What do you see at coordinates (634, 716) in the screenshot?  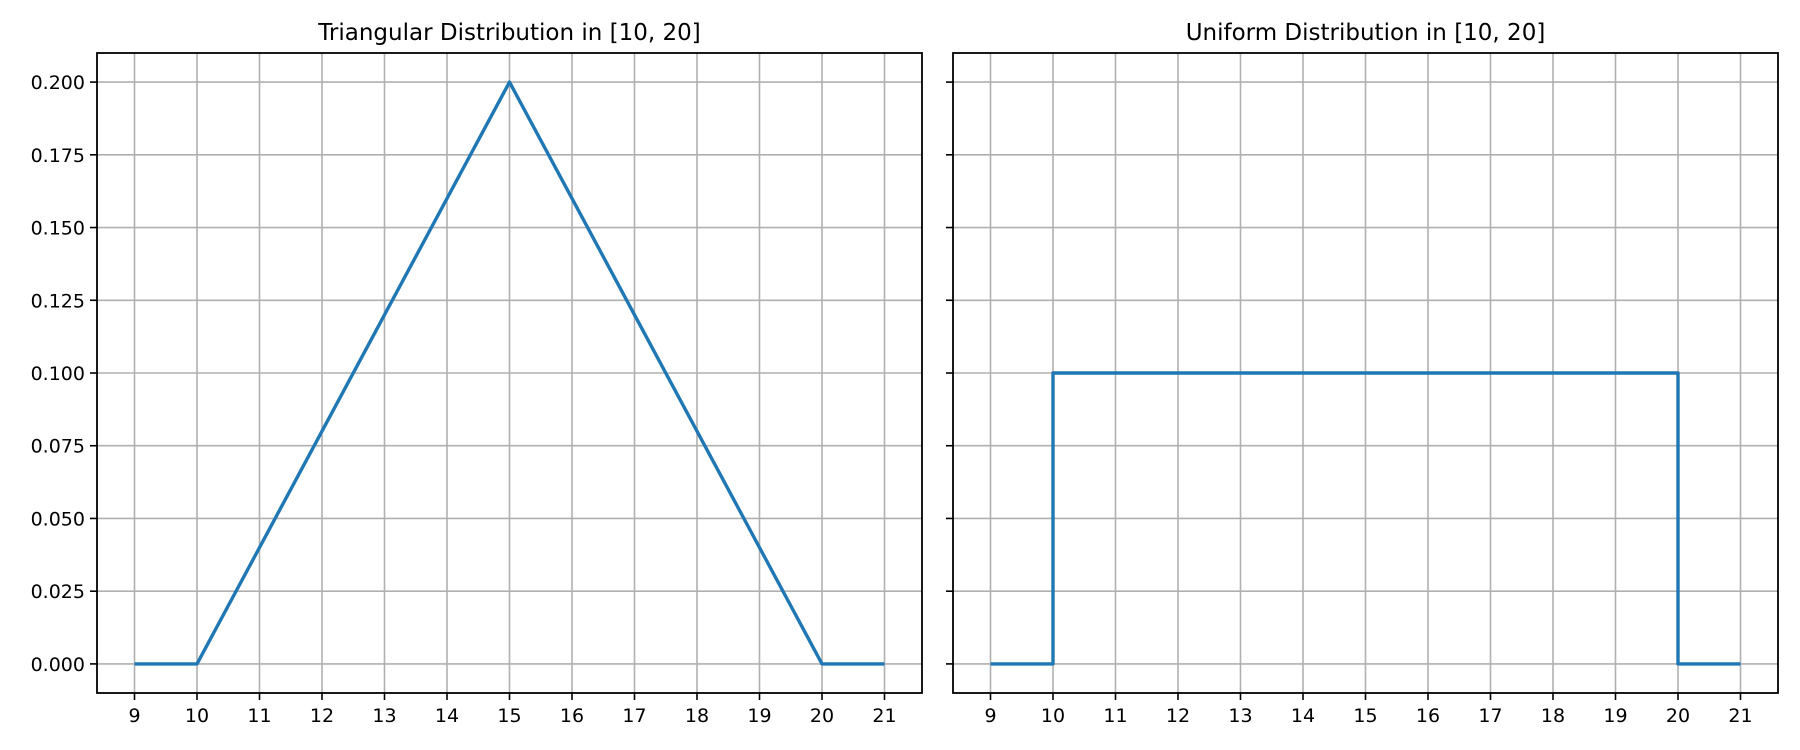 I see `triangular-x-tick-label: 17` at bounding box center [634, 716].